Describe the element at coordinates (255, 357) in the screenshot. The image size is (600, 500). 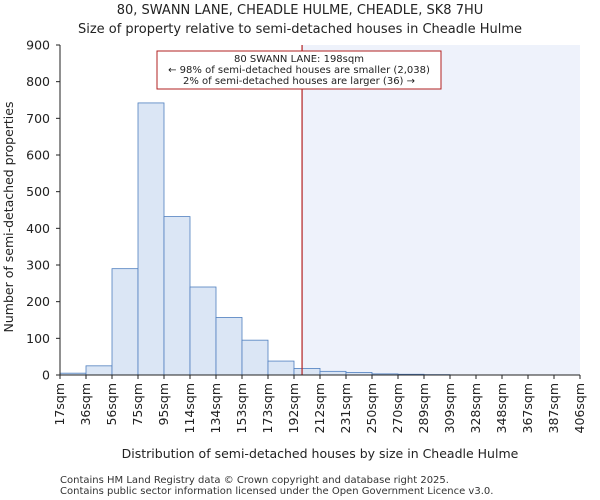
I see `bar-153sqm` at that location.